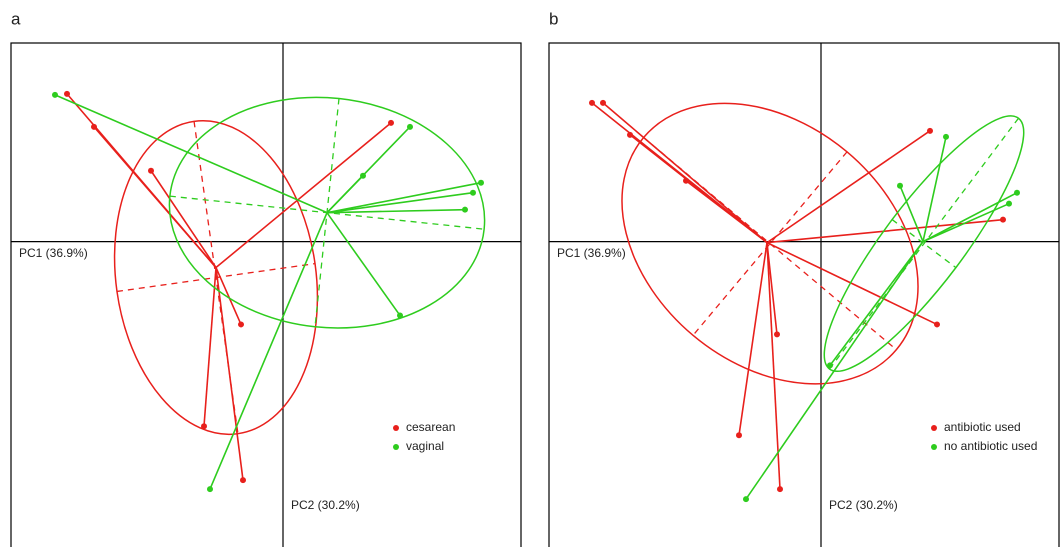  What do you see at coordinates (16, 18) in the screenshot?
I see `panel-title: a` at bounding box center [16, 18].